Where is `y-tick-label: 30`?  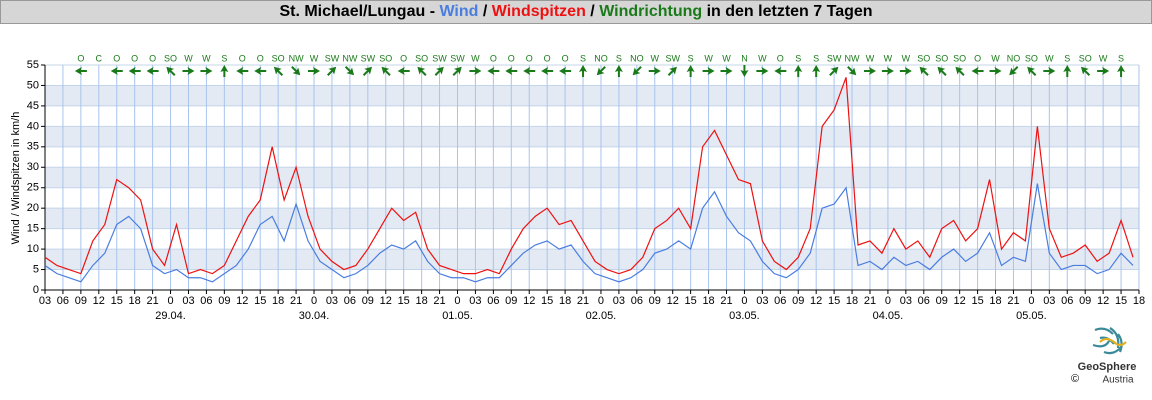 y-tick-label: 30 is located at coordinates (33, 167).